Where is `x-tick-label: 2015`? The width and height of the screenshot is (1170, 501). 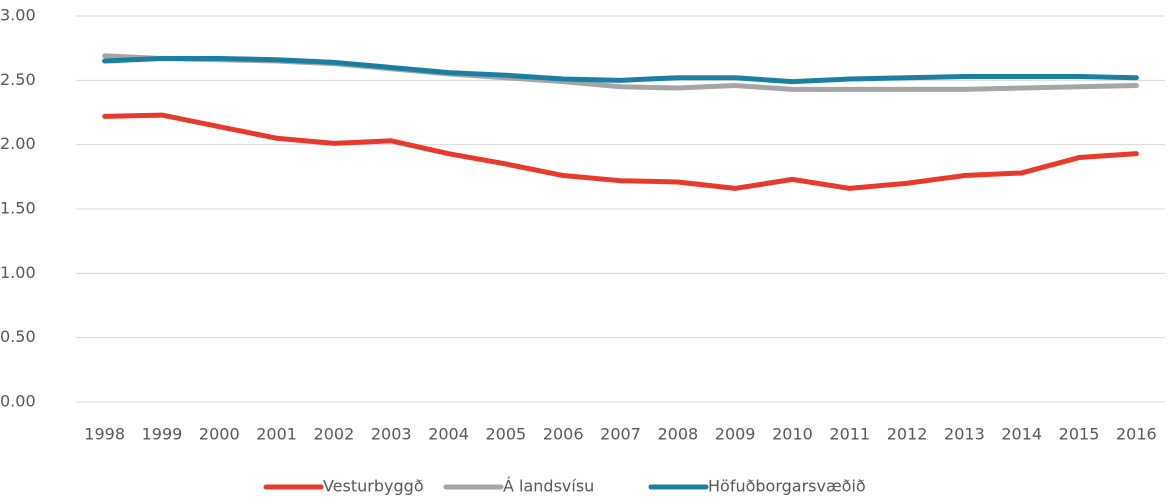
x-tick-label: 2015 is located at coordinates (1079, 434).